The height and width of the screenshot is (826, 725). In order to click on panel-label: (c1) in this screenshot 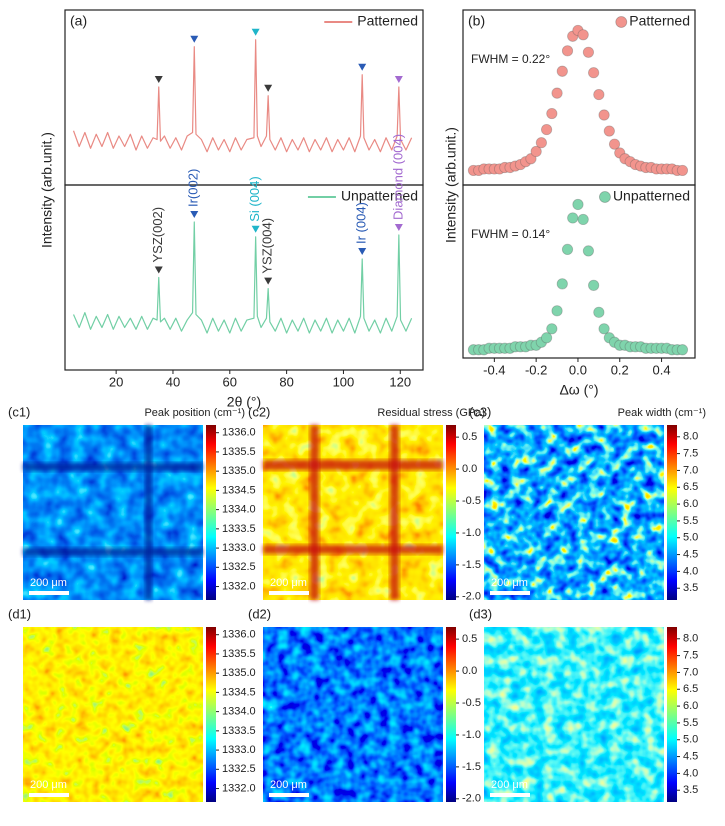, I will do `click(19, 411)`.